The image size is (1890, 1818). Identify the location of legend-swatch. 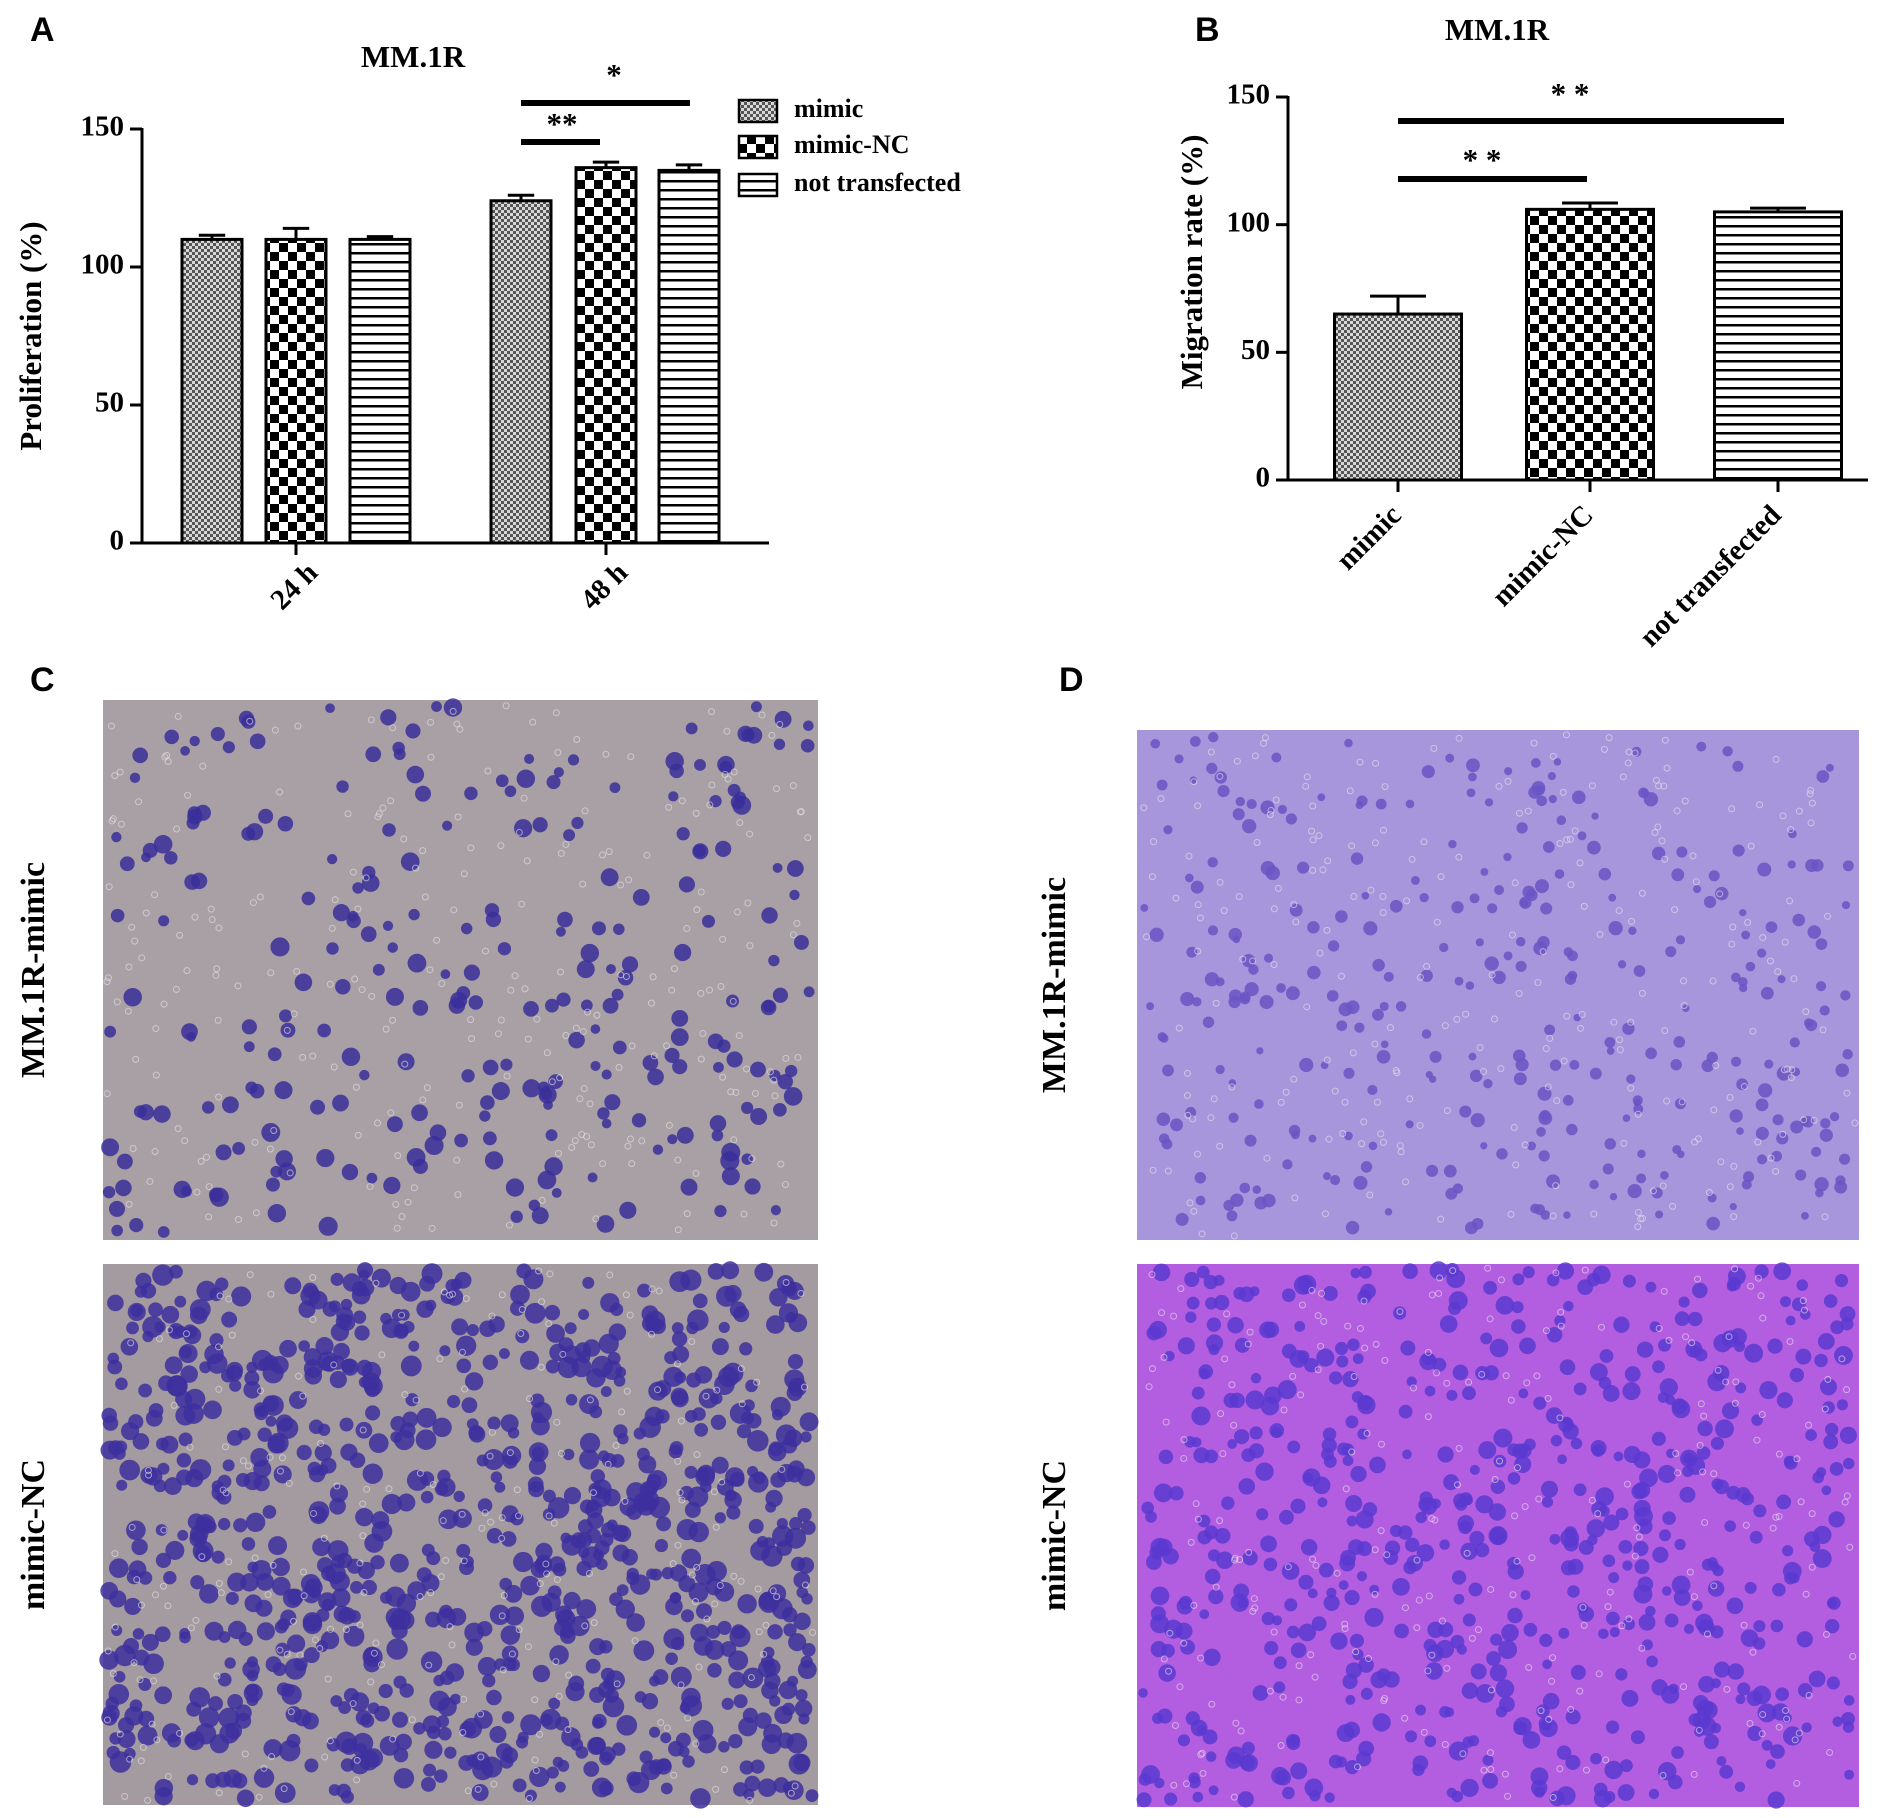
(758, 111).